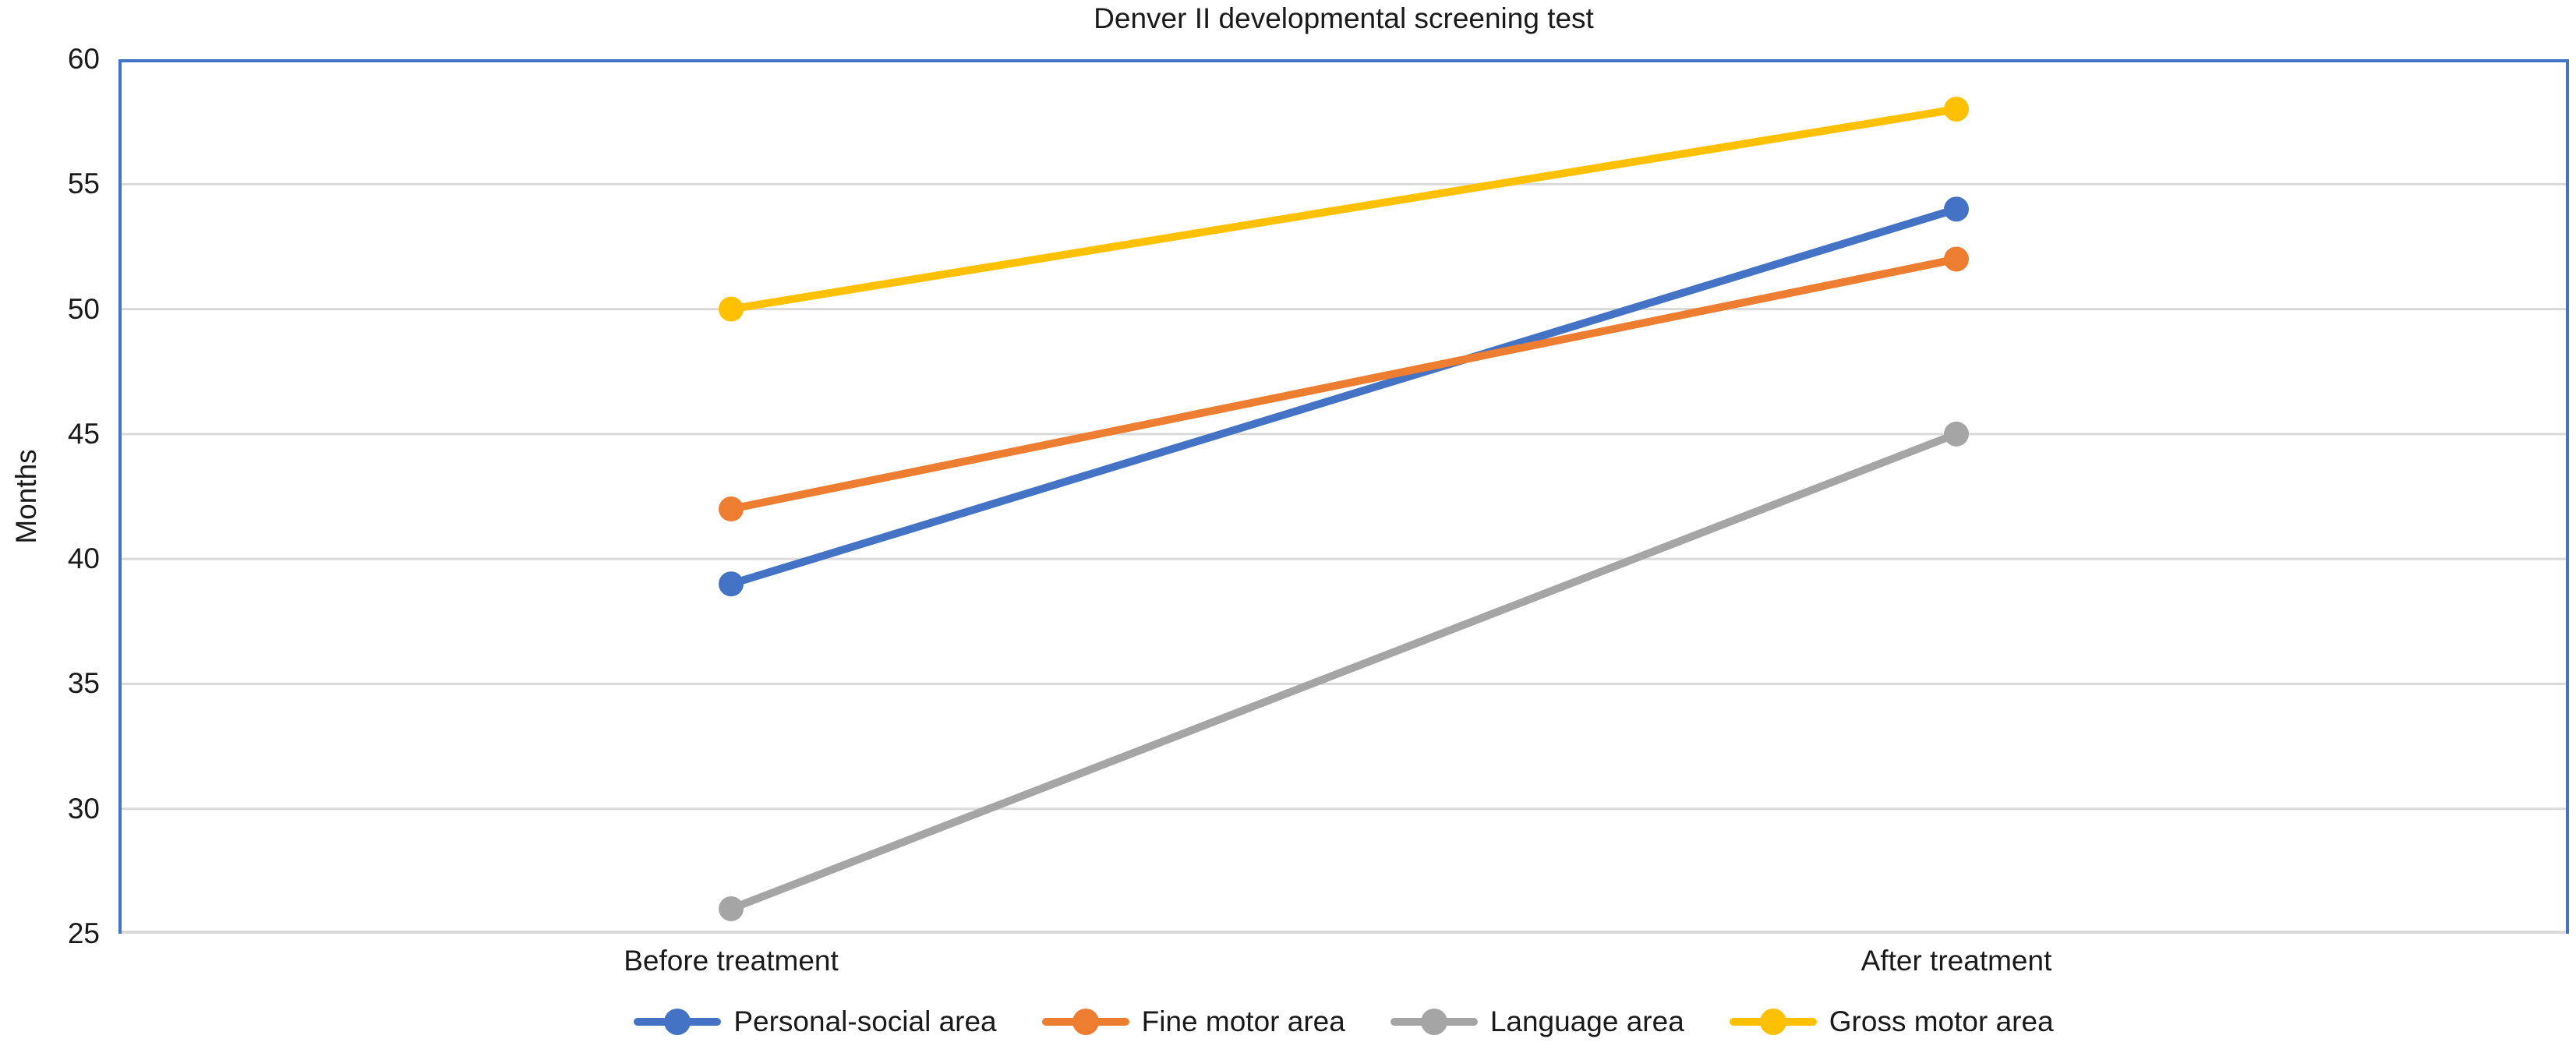 The image size is (2576, 1060). Describe the element at coordinates (865, 1021) in the screenshot. I see `legend-label: Personal-social area` at that location.